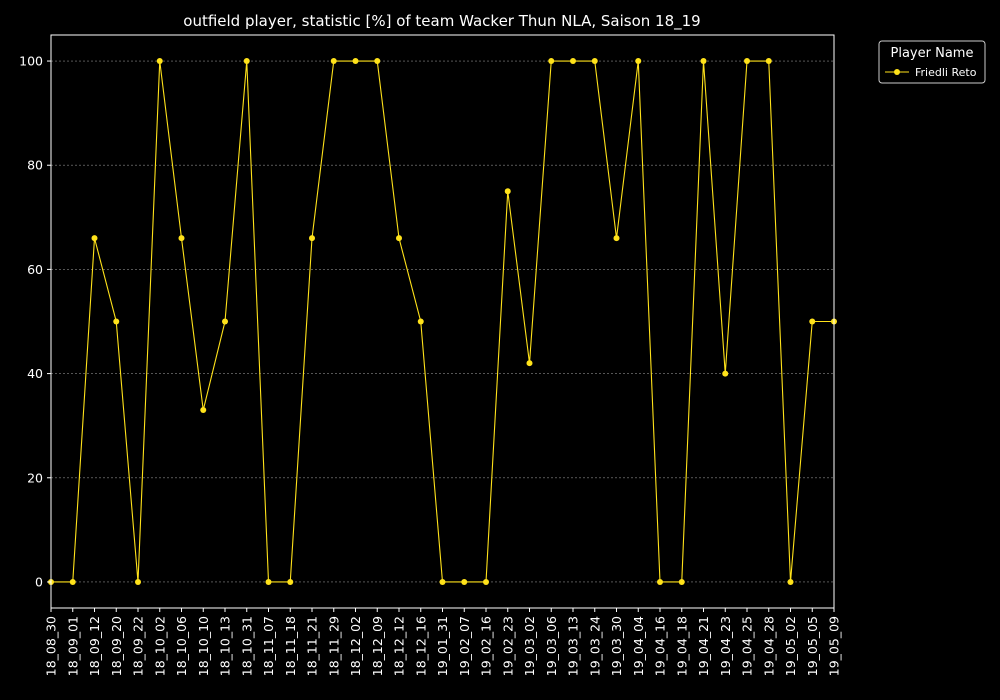 This screenshot has width=1000, height=700. Describe the element at coordinates (203, 646) in the screenshot. I see `x-tick-label: 18_10_10` at that location.